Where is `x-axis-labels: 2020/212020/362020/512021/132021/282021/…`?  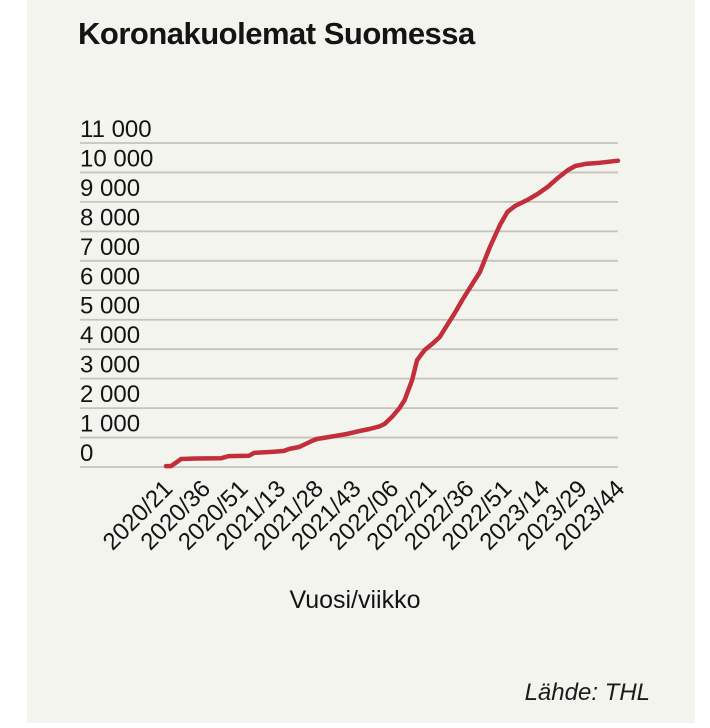
x-axis-labels: 2020/212020/362020/512021/132021/282021/… is located at coordinates (364, 515).